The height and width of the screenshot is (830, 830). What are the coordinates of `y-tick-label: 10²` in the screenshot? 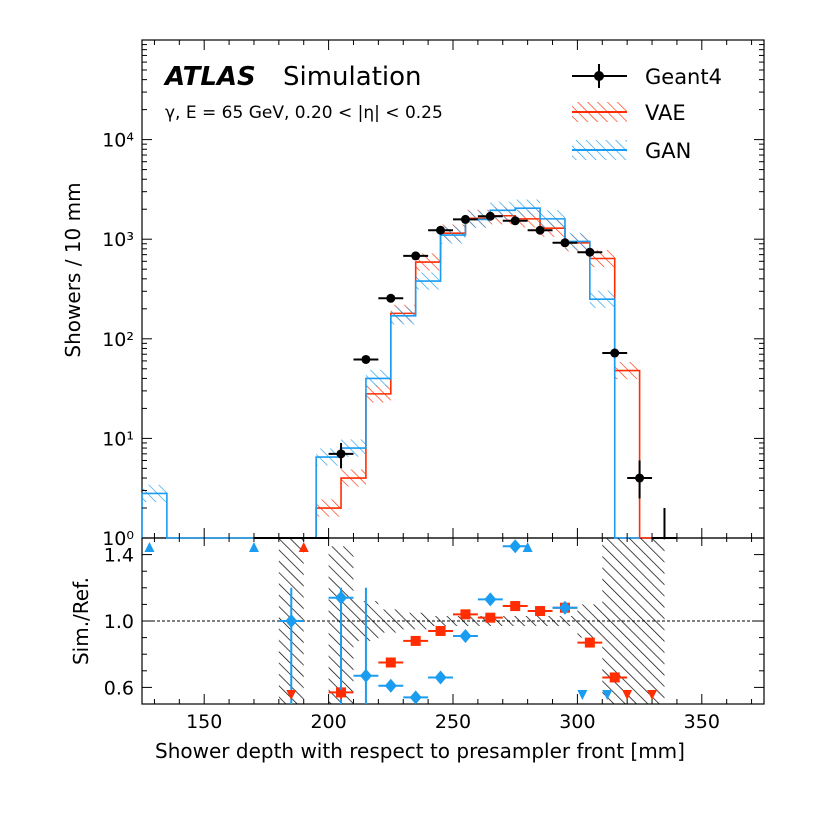 It's located at (118, 340).